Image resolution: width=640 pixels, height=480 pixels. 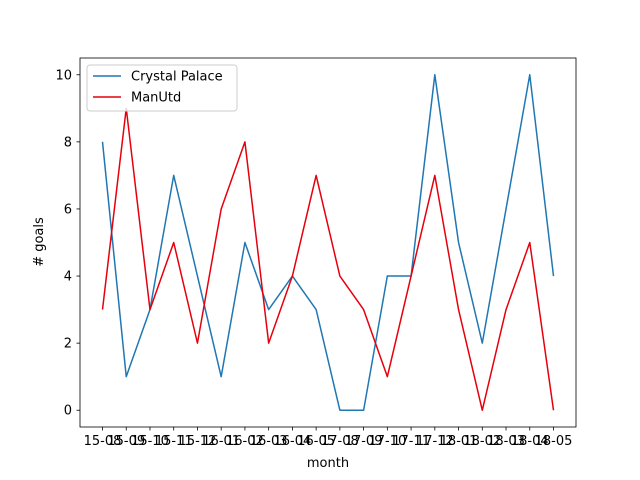 What do you see at coordinates (177, 77) in the screenshot?
I see `legend-label-0: Crystal Palace` at bounding box center [177, 77].